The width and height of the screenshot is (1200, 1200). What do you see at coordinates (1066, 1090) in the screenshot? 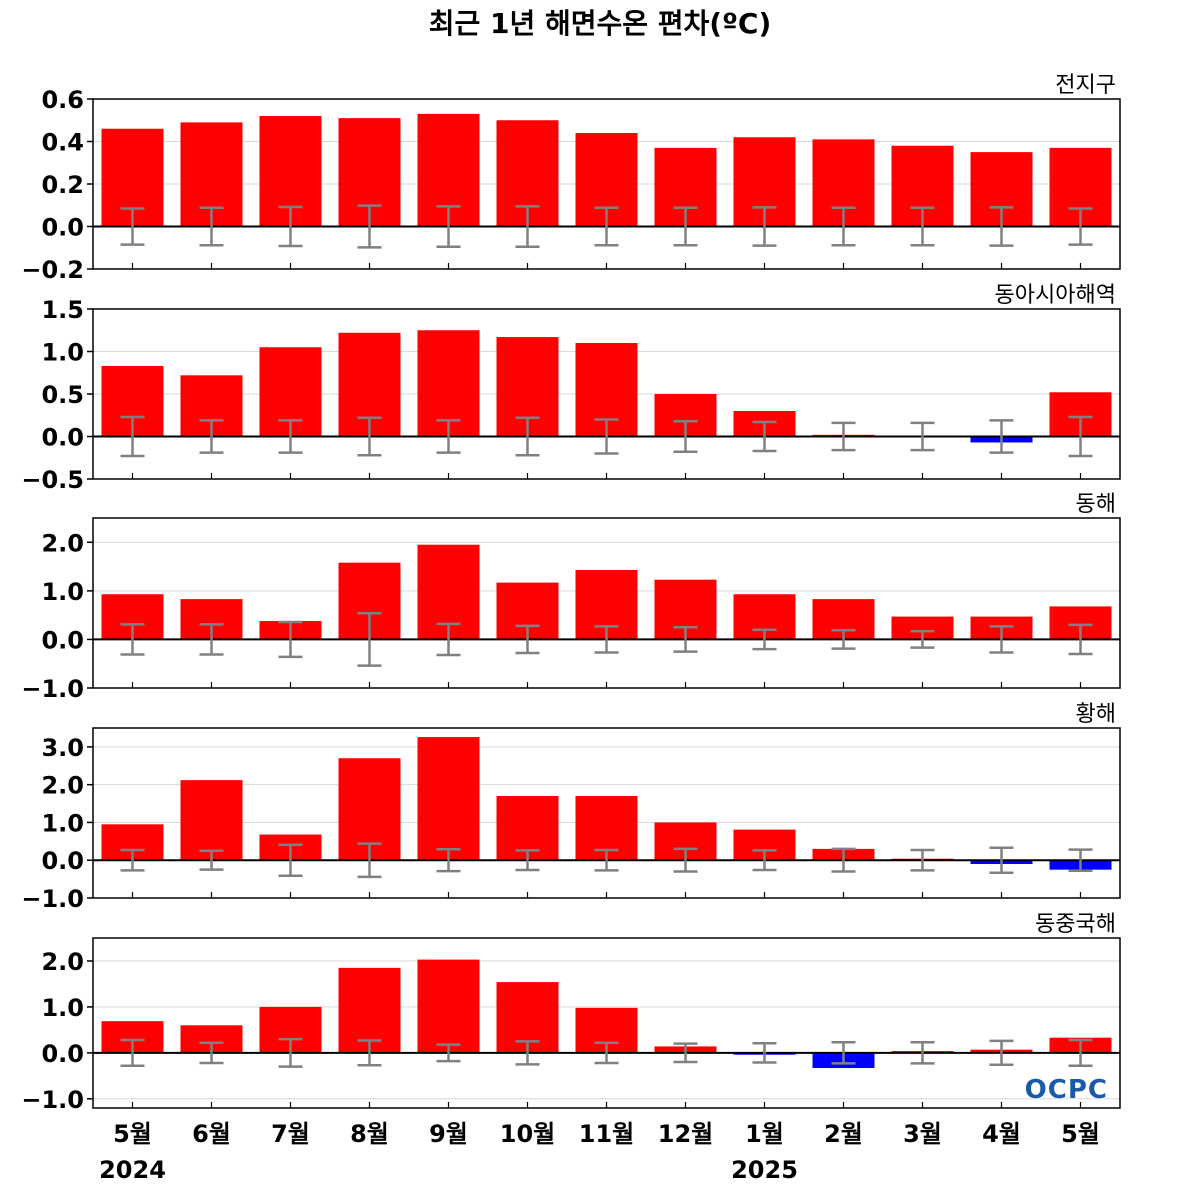
I see `ocpc-logo: OCPC` at bounding box center [1066, 1090].